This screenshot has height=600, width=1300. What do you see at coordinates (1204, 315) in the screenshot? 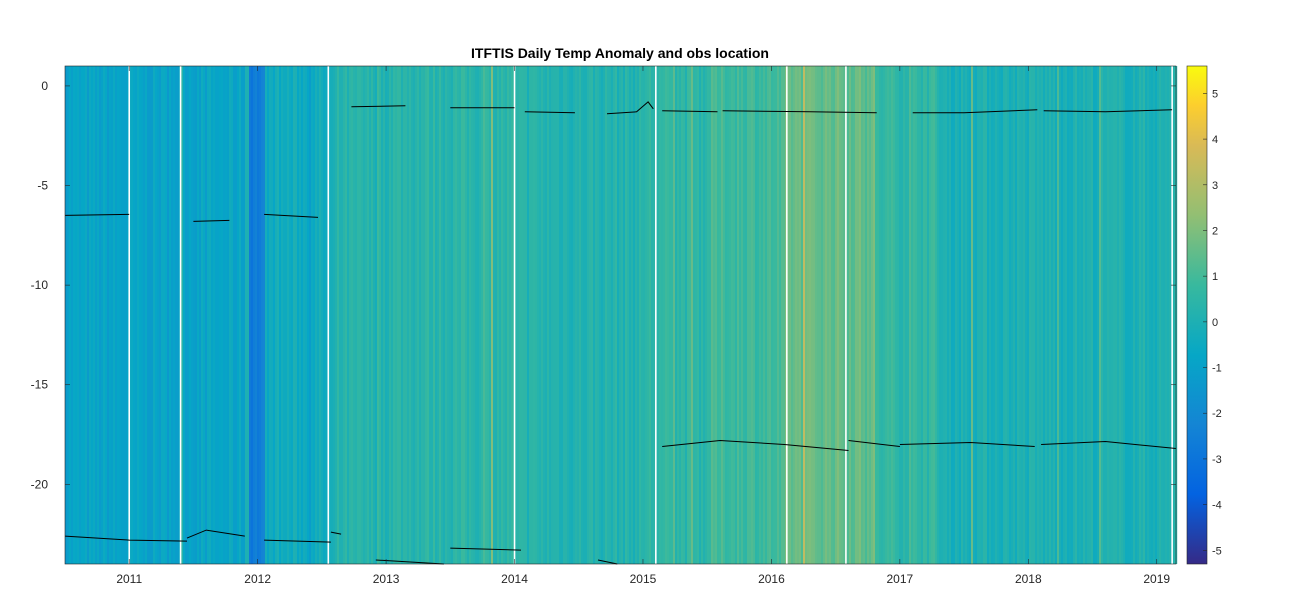
I see `colorbar: 5 4 3 2 1 0 -1 -2 -3 -4 -5` at bounding box center [1204, 315].